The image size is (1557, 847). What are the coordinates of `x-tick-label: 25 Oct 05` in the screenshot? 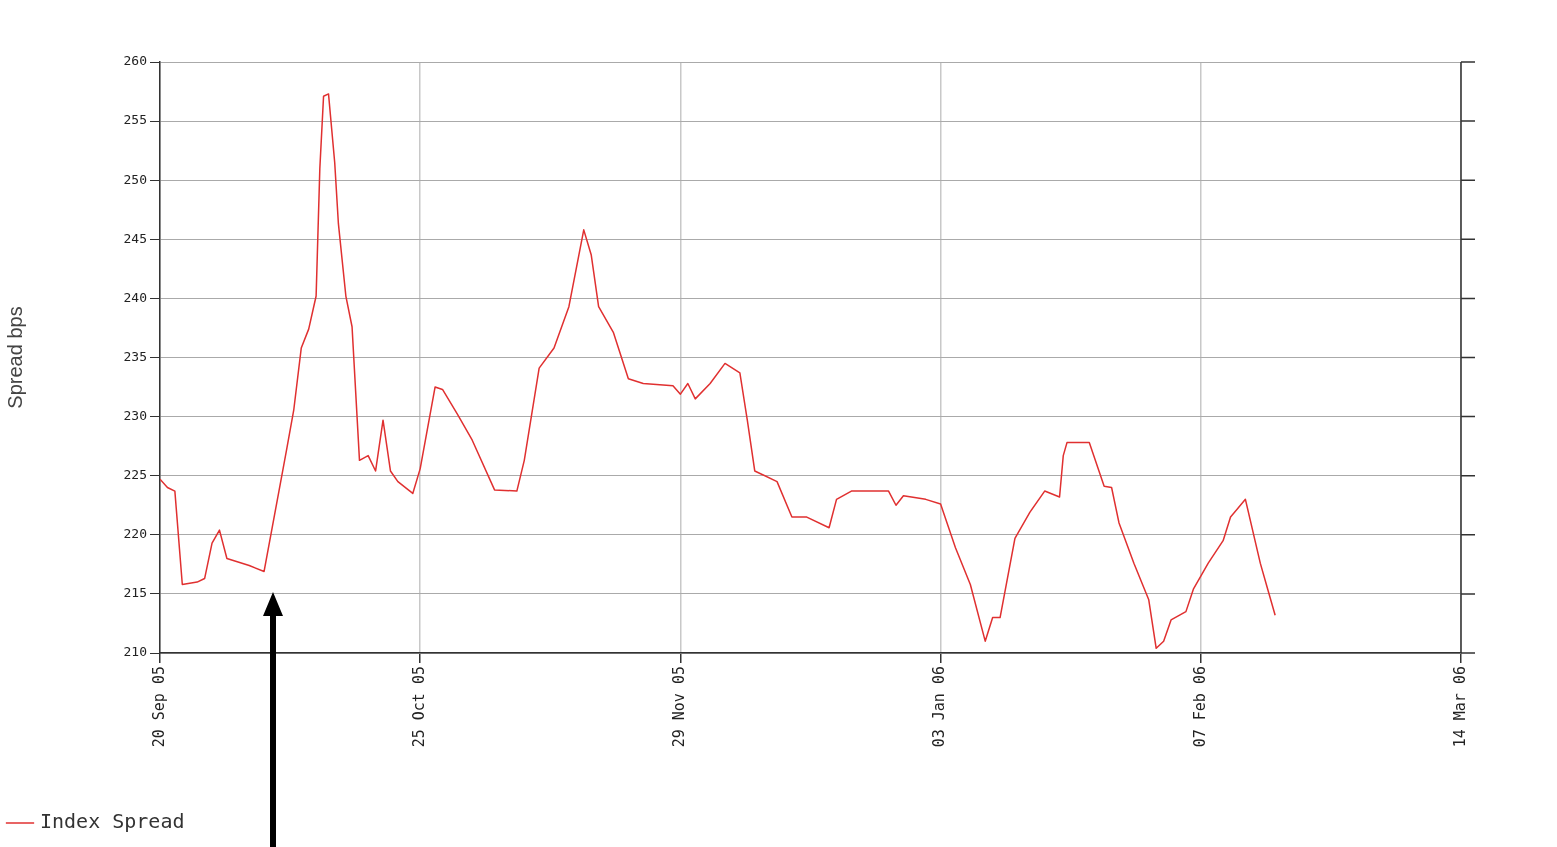 It's located at (419, 707).